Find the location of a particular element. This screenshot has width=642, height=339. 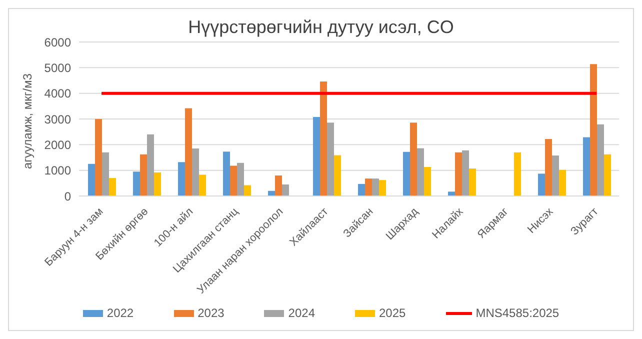

y-tick-label: 5000 is located at coordinates (58, 67).